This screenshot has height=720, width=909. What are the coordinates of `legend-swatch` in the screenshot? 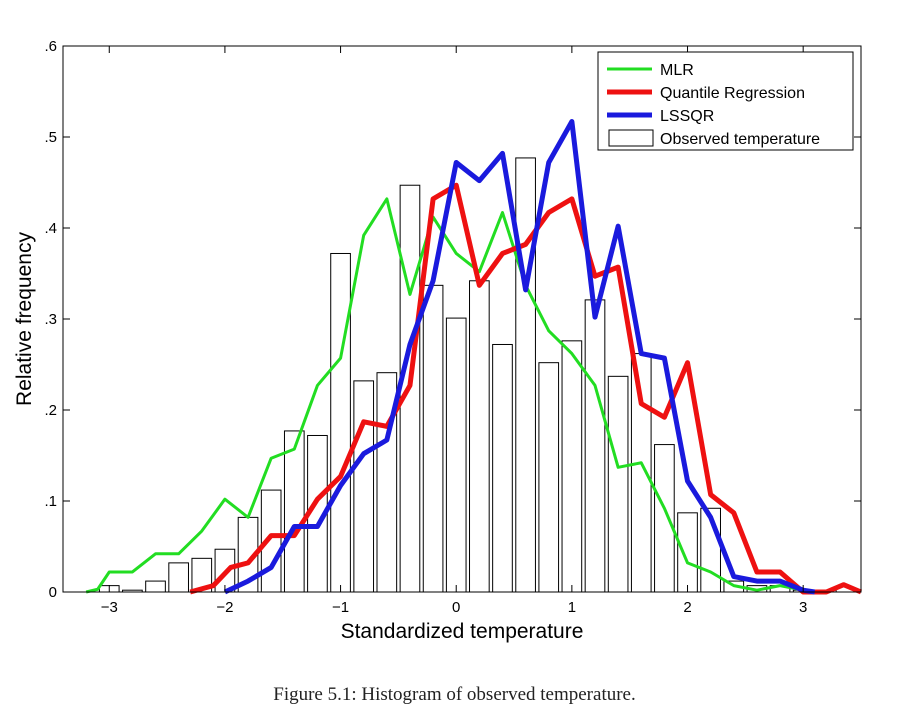 It's located at (631, 138).